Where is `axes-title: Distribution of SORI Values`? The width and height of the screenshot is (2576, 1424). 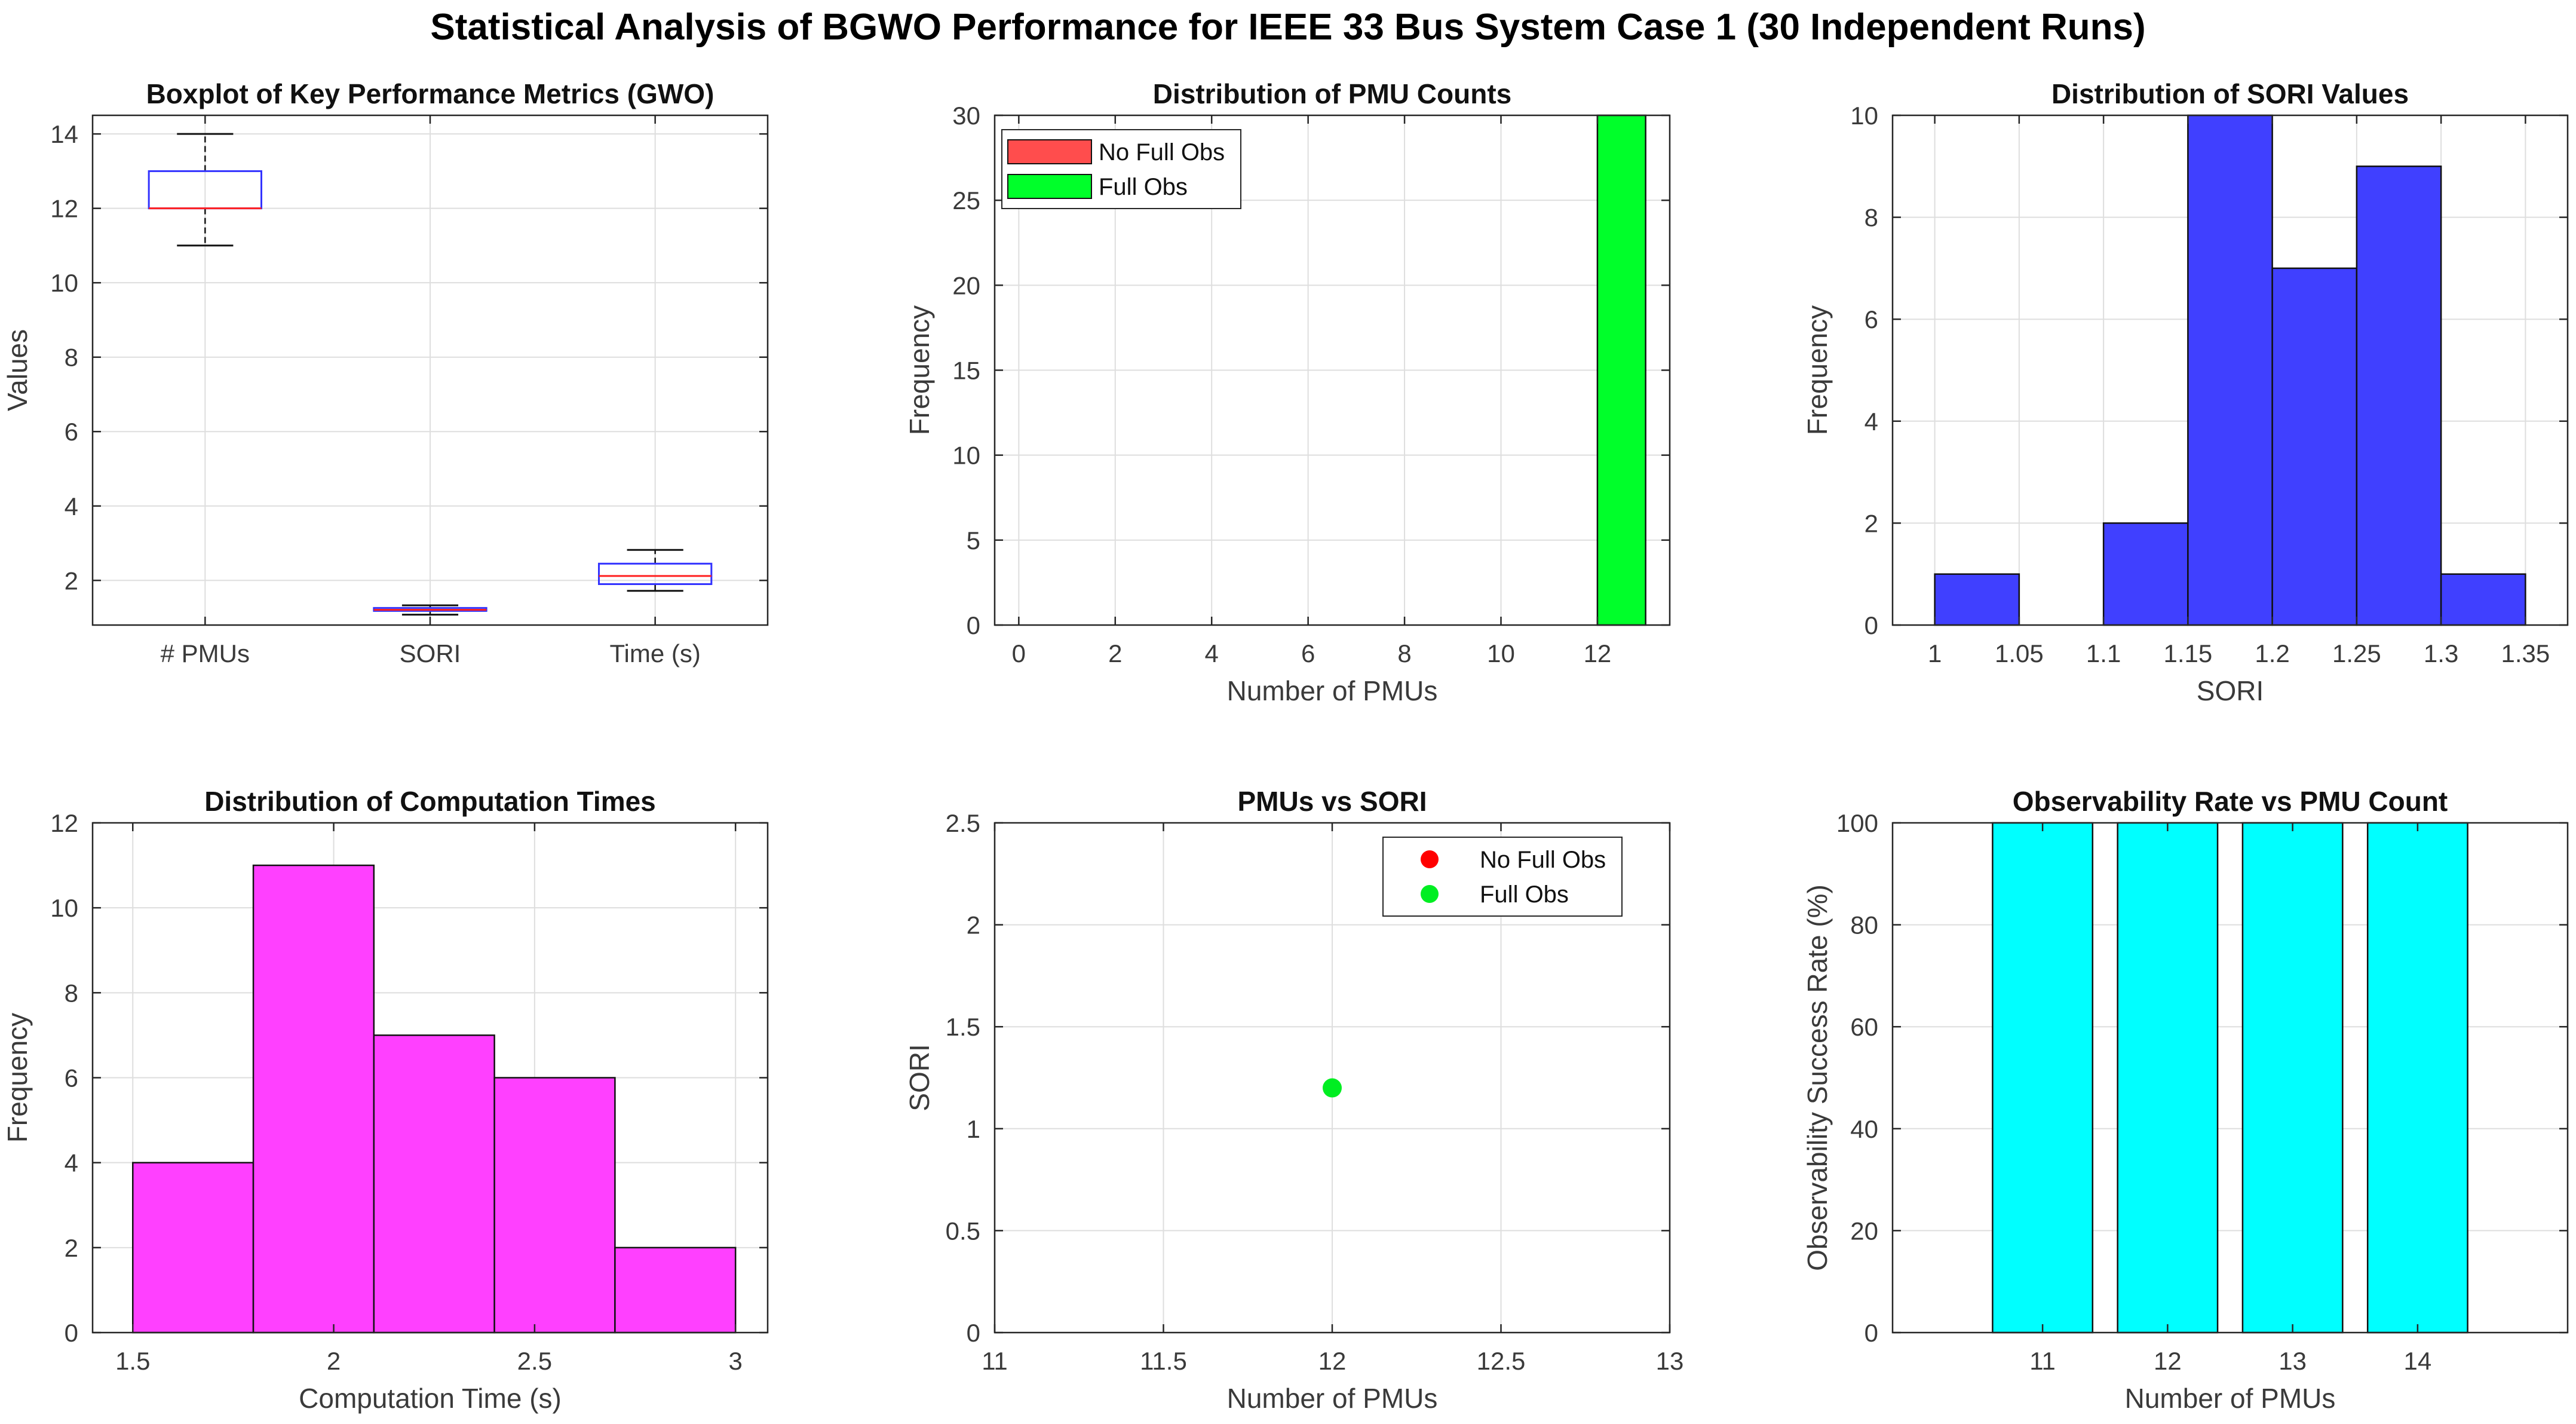 axes-title: Distribution of SORI Values is located at coordinates (2230, 93).